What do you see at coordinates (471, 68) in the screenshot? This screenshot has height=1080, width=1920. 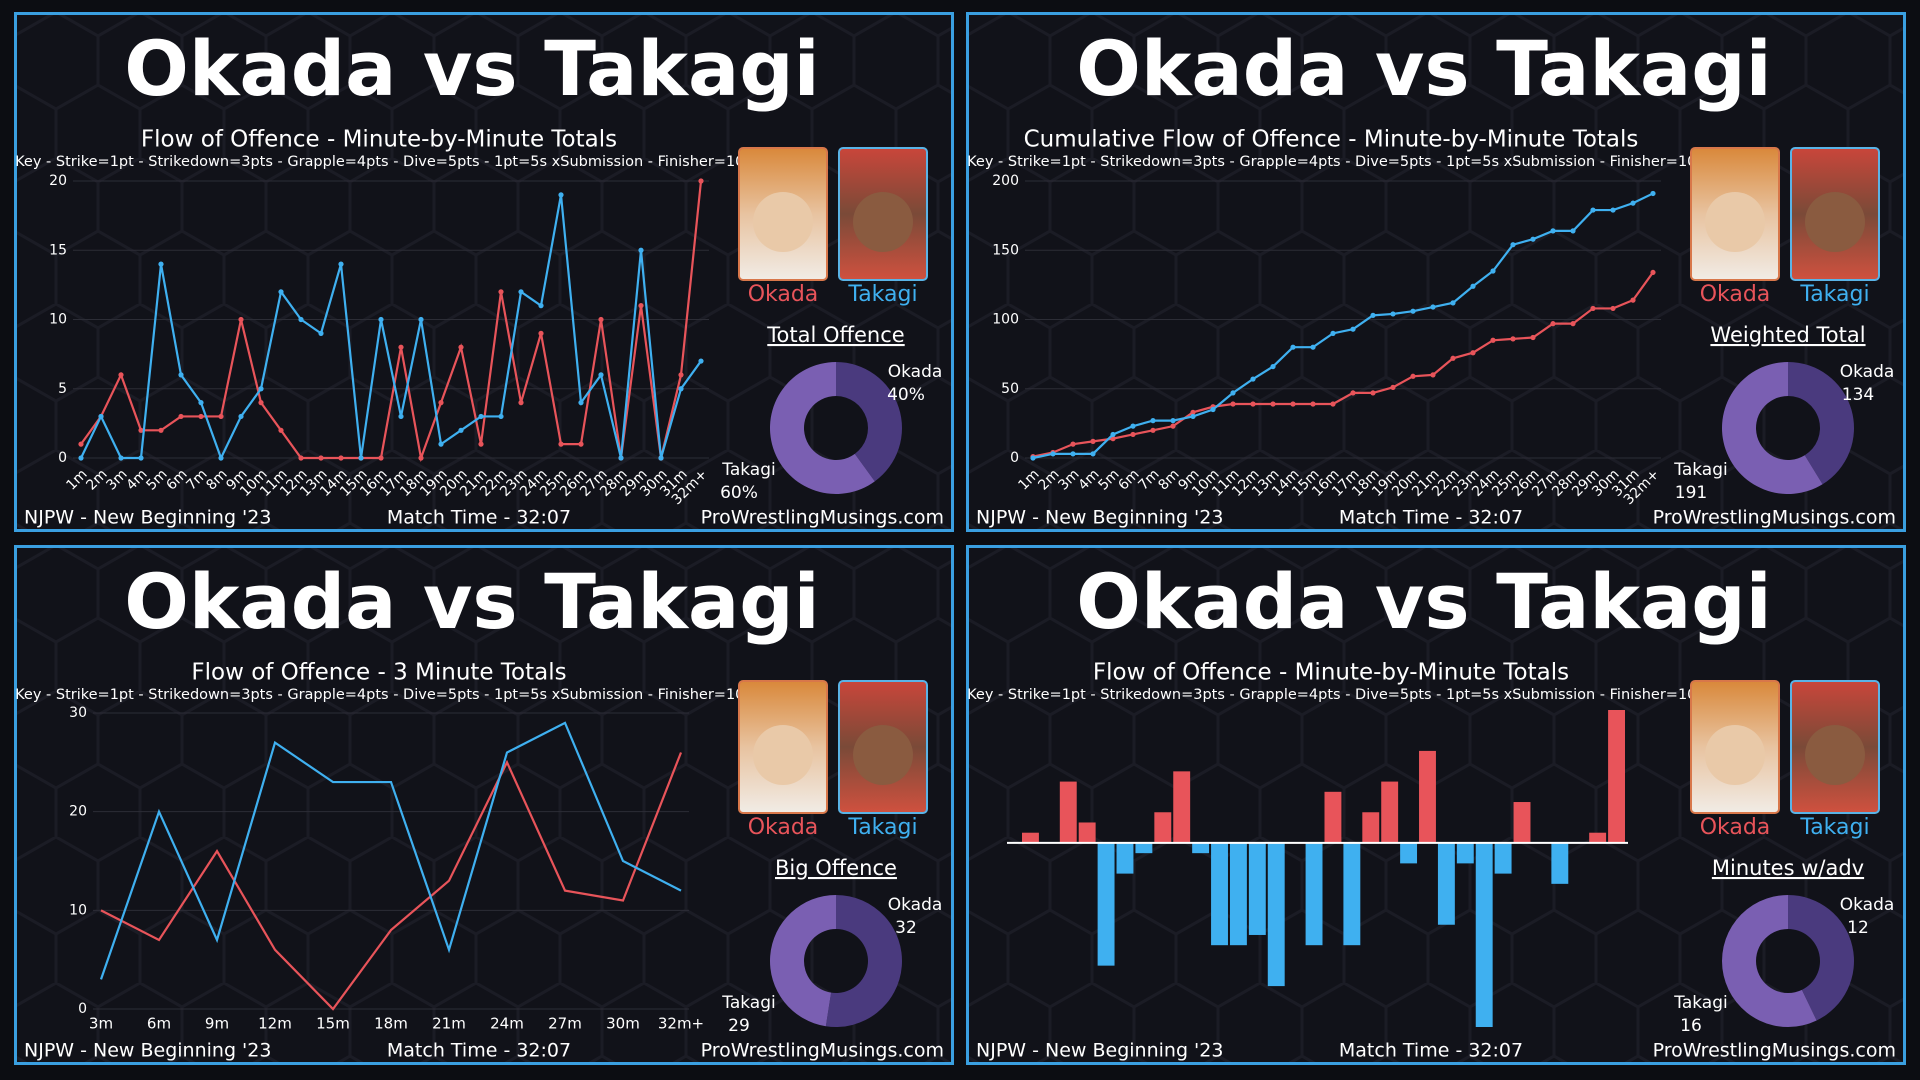 I see `panel-title: Okada vs Takagi` at bounding box center [471, 68].